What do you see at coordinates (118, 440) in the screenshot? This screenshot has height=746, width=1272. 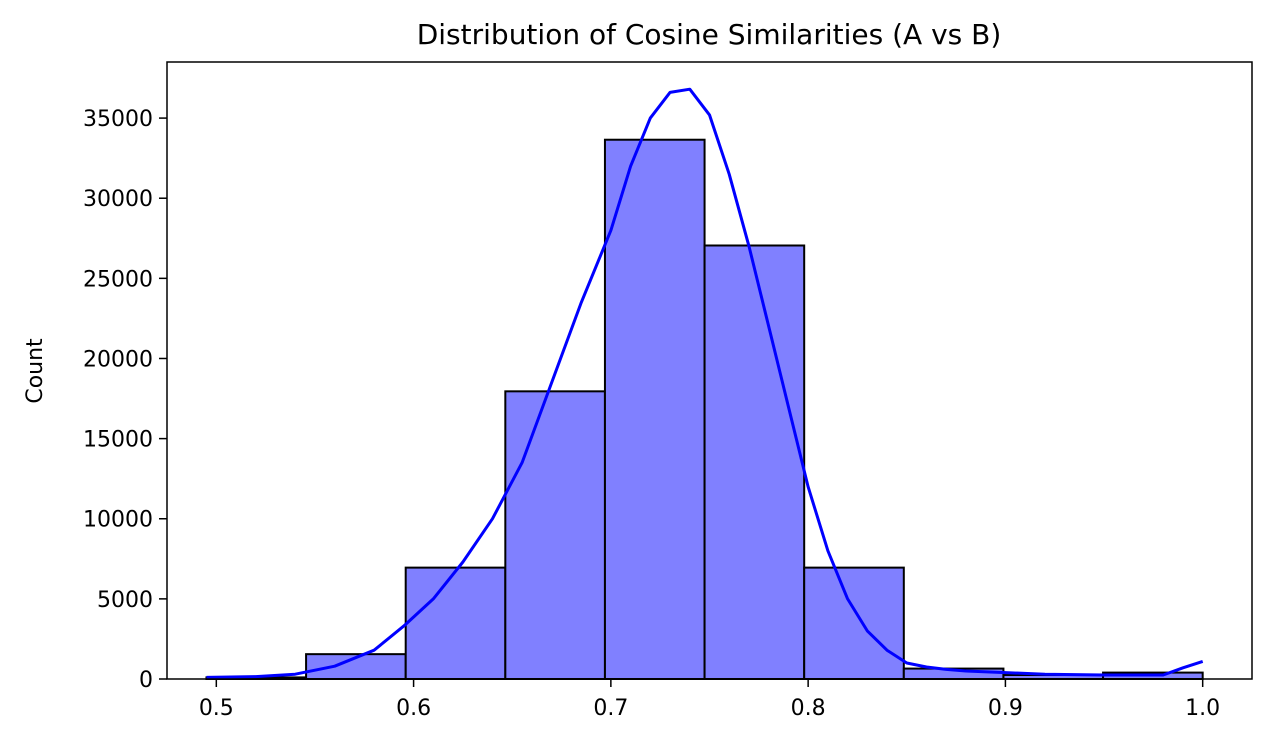 I see `y-tick-label: 15000` at bounding box center [118, 440].